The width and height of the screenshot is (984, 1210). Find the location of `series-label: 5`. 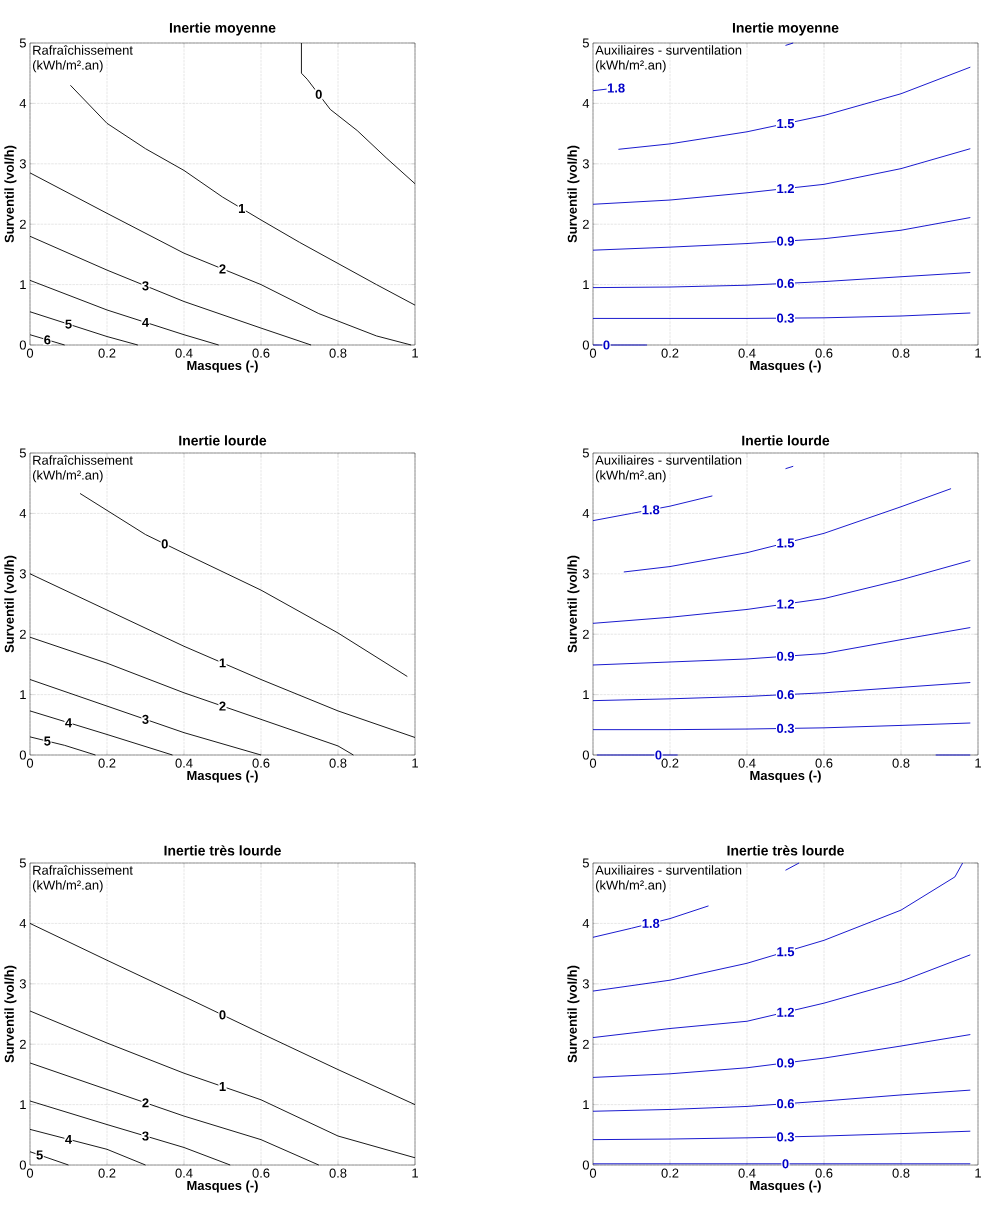

series-label: 5 is located at coordinates (68, 324).